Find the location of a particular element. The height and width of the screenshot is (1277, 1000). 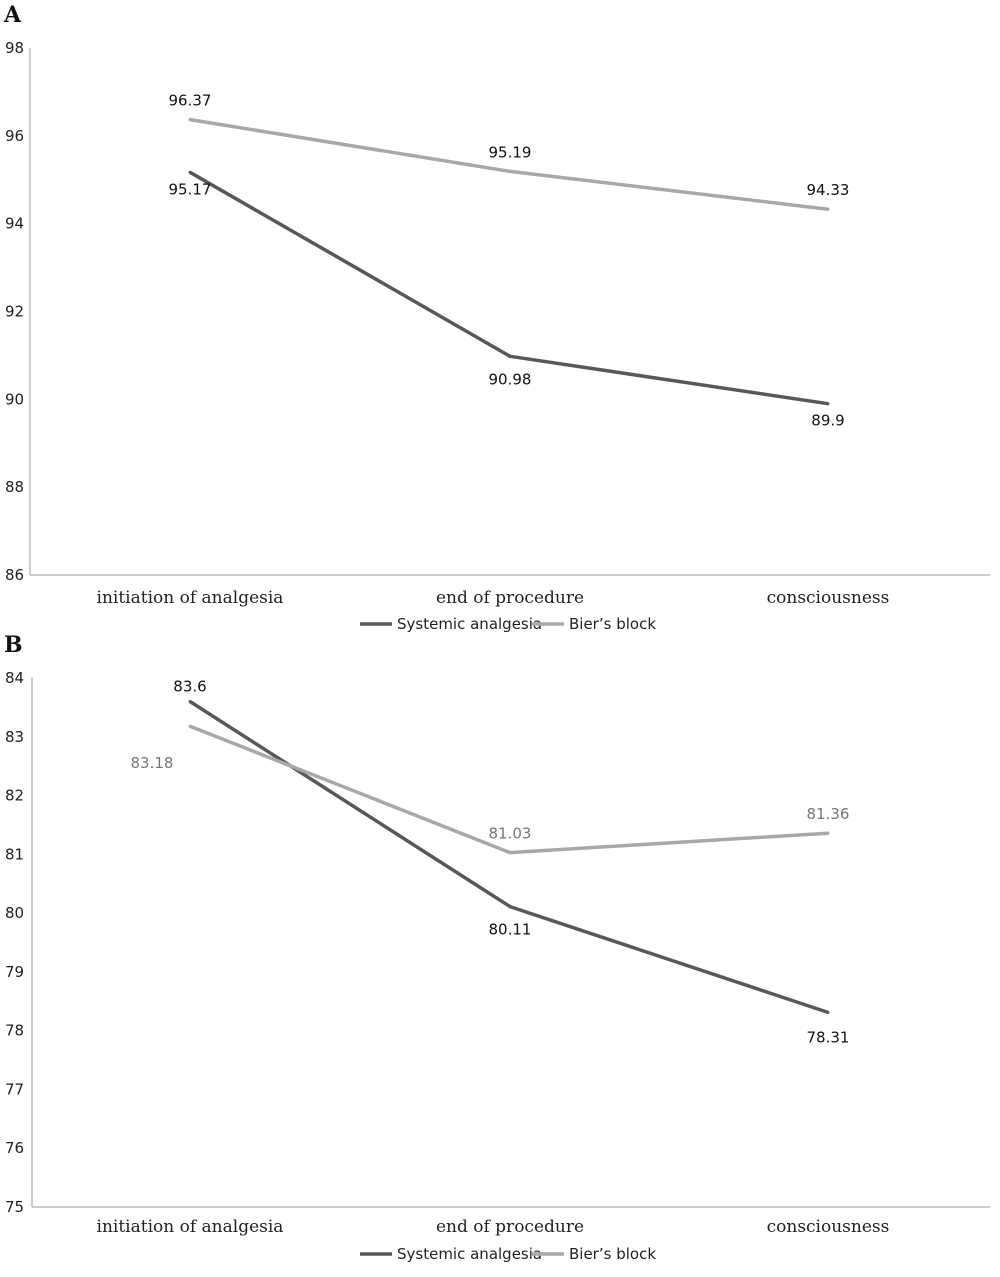

y-tick-label: 80 is located at coordinates (14, 913).